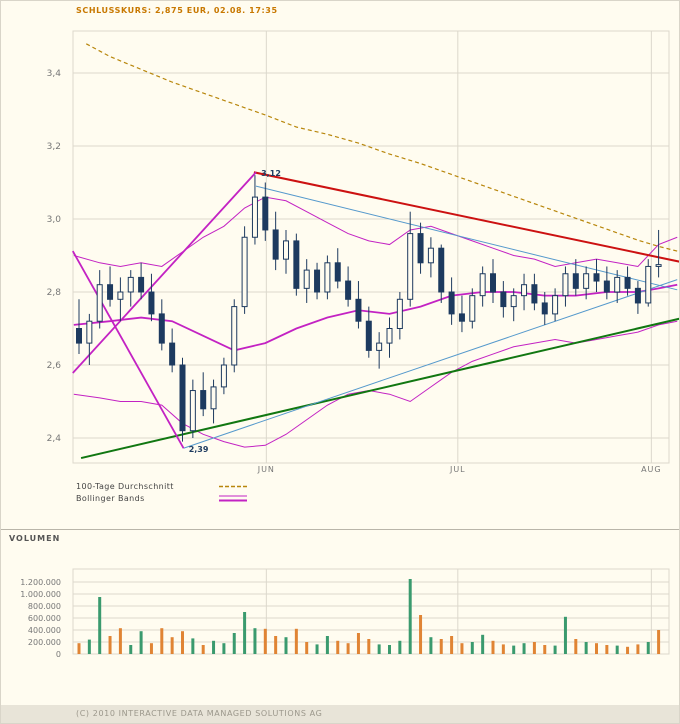  I want to click on volume-bars, so click(369, 616).